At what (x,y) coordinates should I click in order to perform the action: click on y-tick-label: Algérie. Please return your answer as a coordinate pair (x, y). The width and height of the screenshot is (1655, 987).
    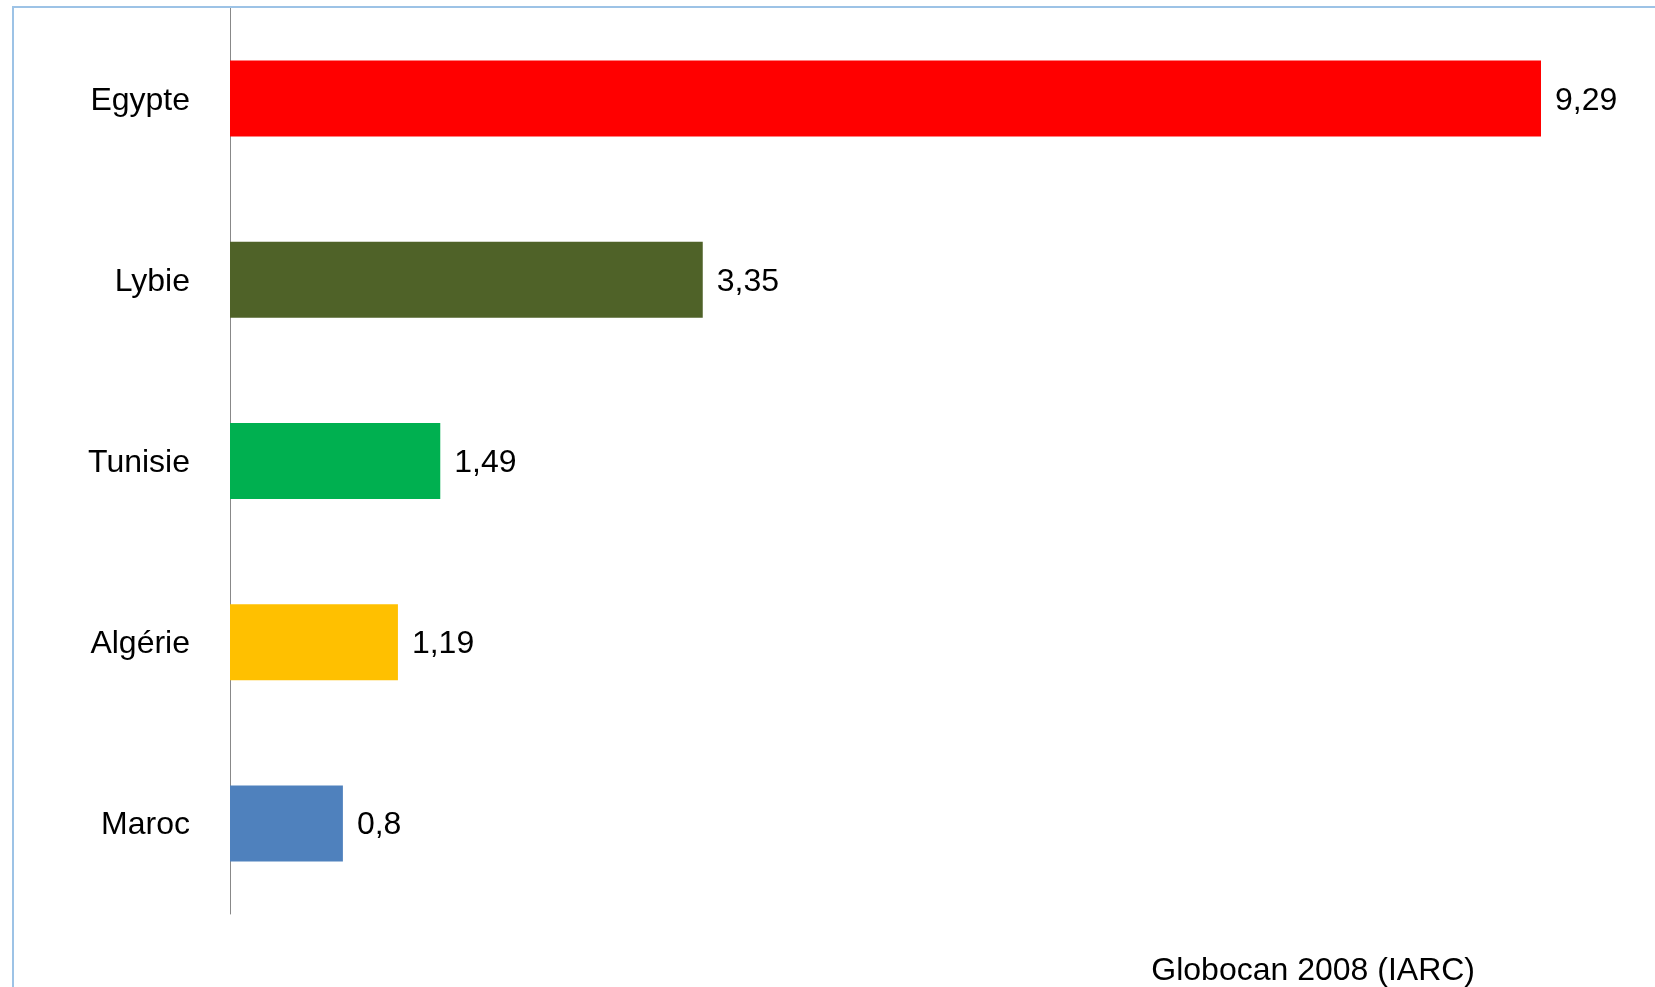
    Looking at the image, I should click on (140, 642).